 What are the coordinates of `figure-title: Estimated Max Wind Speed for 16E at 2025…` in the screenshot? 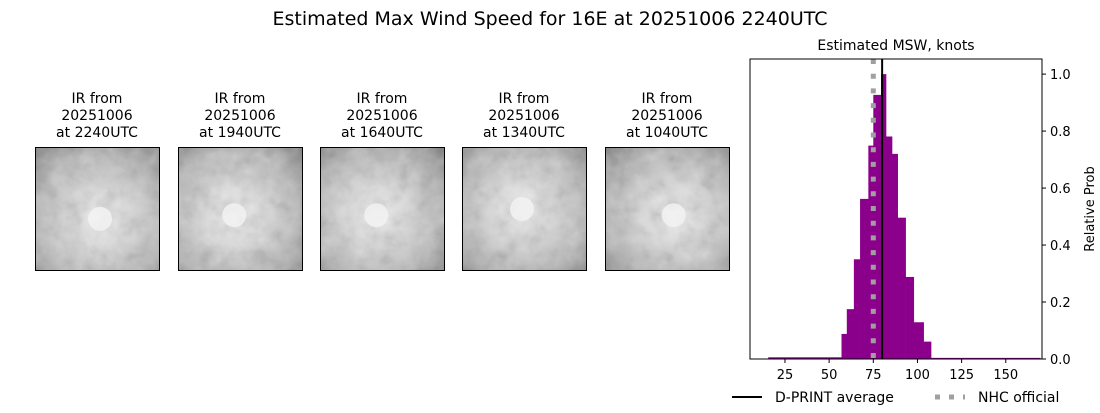 It's located at (549, 19).